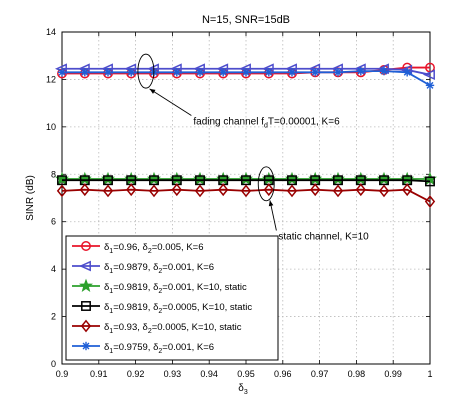 This screenshot has height=411, width=474. I want to click on x-axis-label: δ3, so click(243, 389).